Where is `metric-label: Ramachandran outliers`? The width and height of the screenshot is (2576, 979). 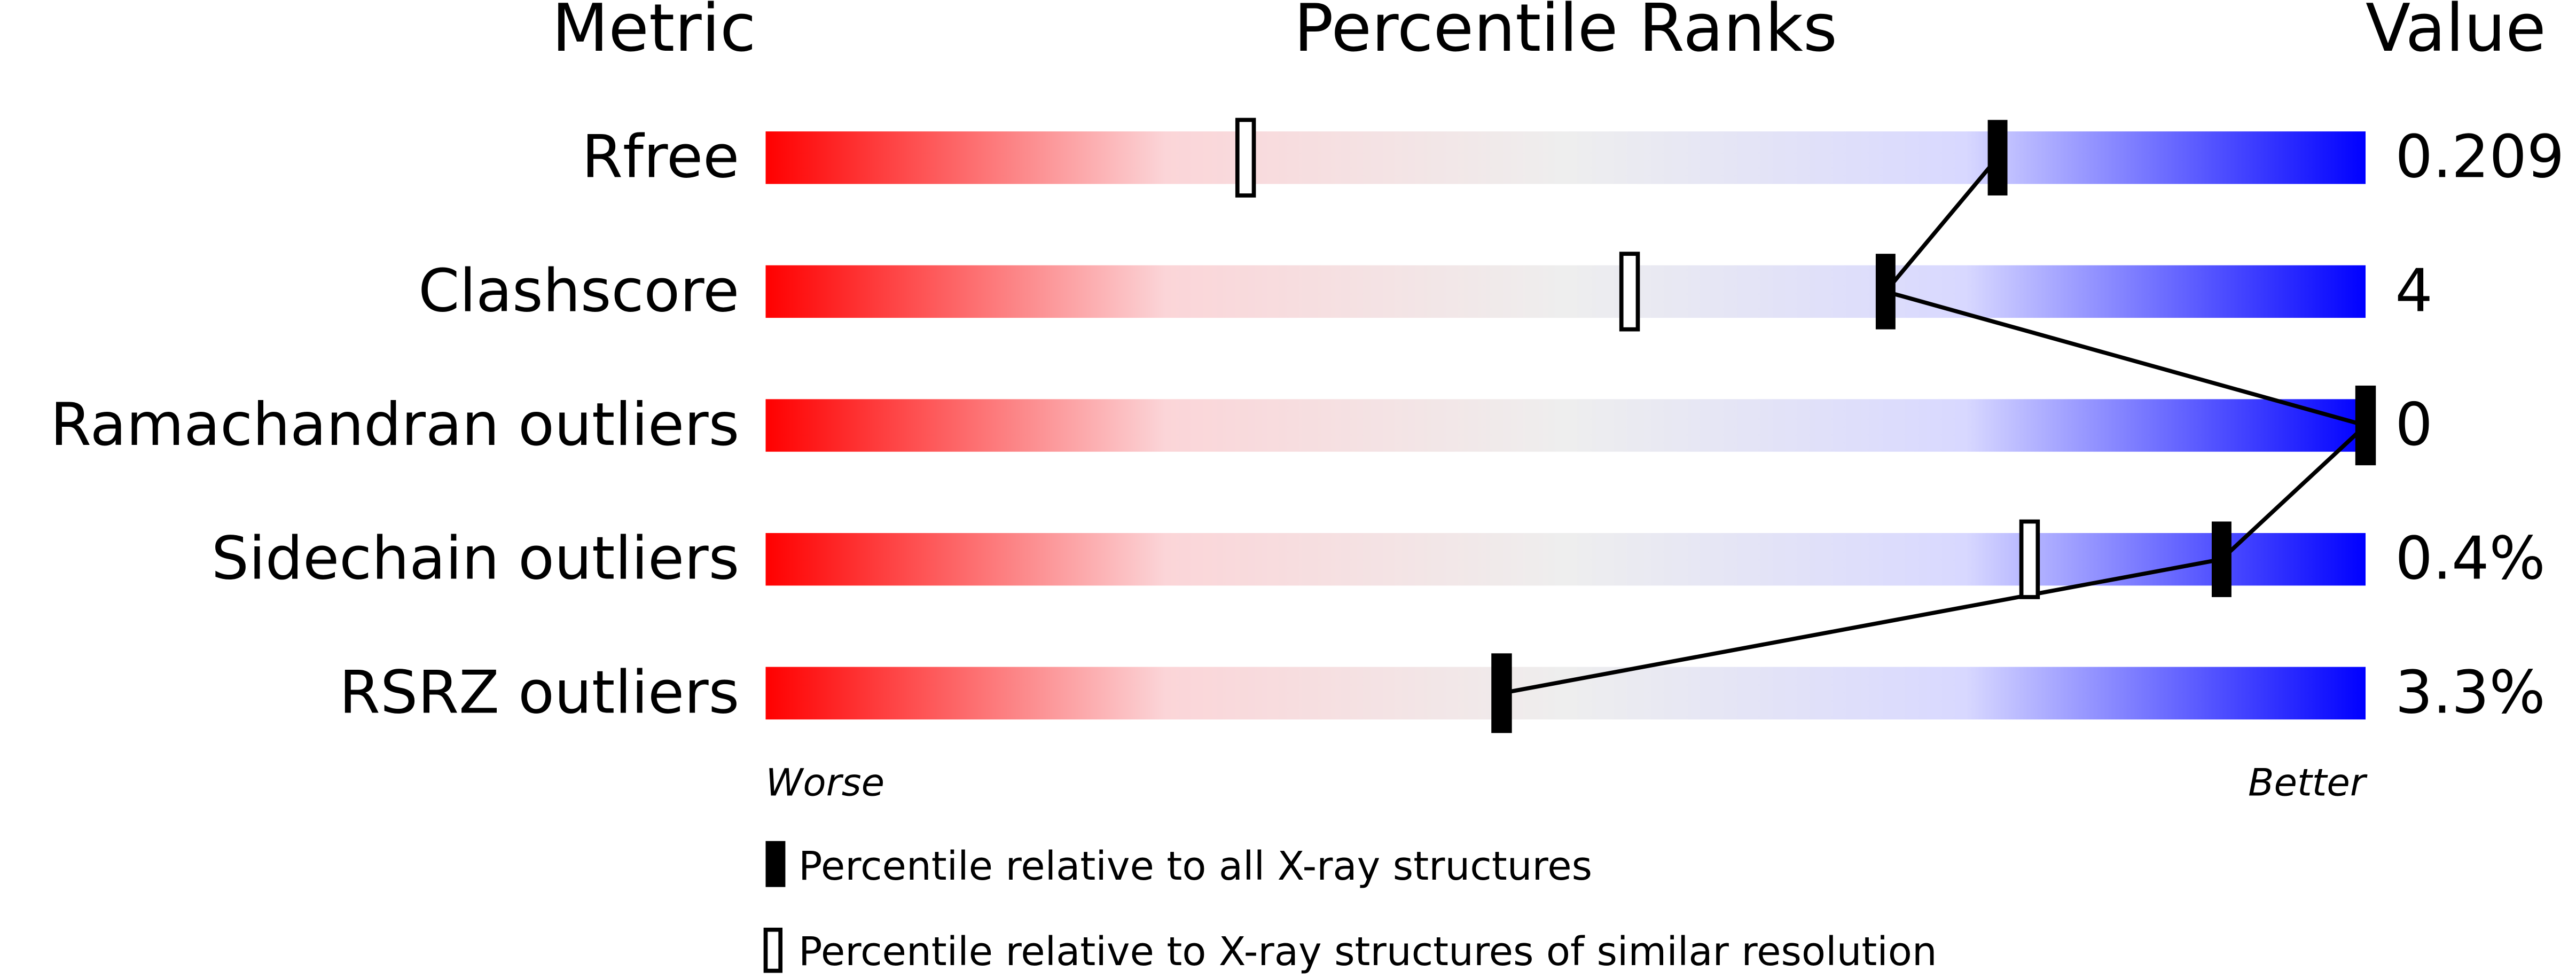 metric-label: Ramachandran outliers is located at coordinates (394, 424).